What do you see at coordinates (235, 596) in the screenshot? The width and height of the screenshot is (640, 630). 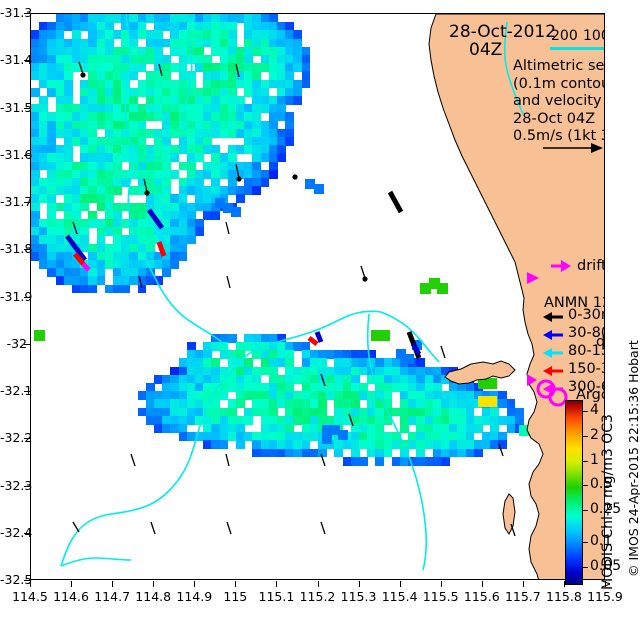 I see `x-axis-tick-label: 115` at bounding box center [235, 596].